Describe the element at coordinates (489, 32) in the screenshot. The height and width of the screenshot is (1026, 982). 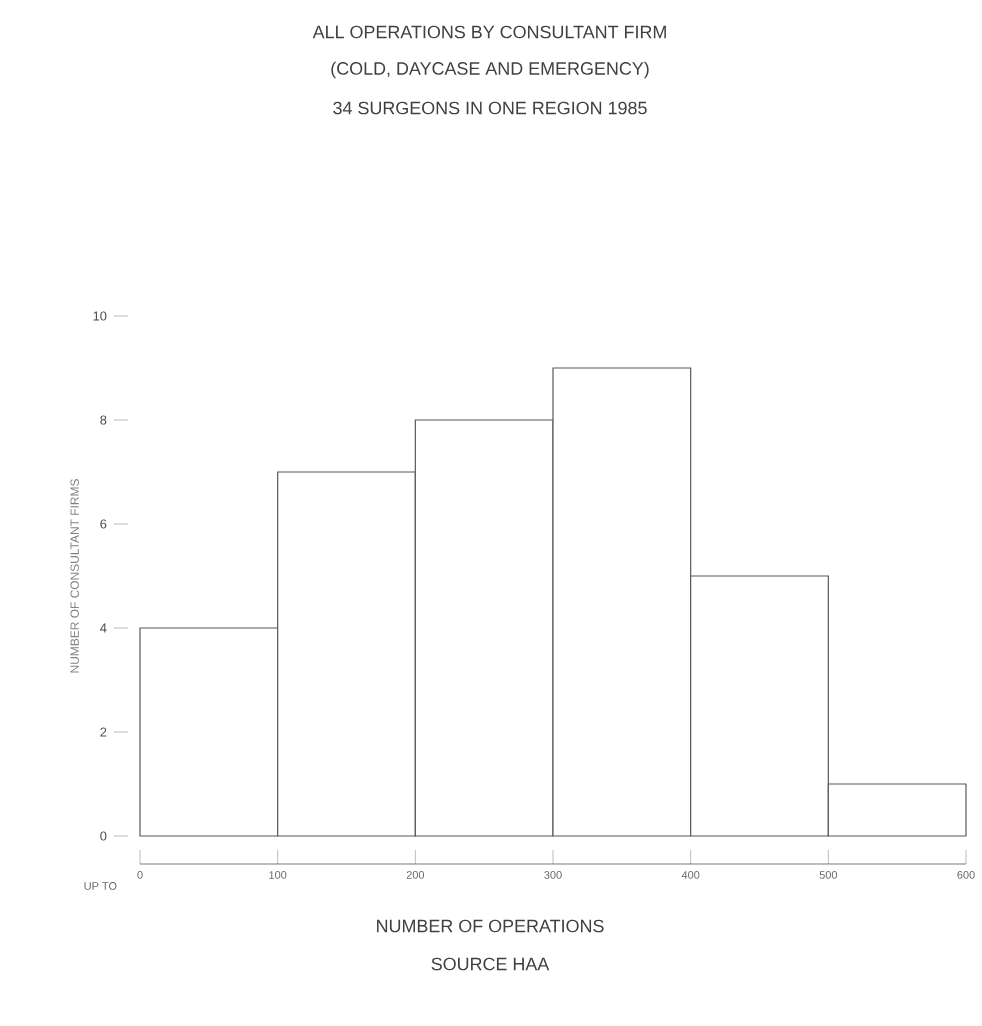
I see `chart-title: ALL OPERATIONS BY CONSULTANT FIRM` at that location.